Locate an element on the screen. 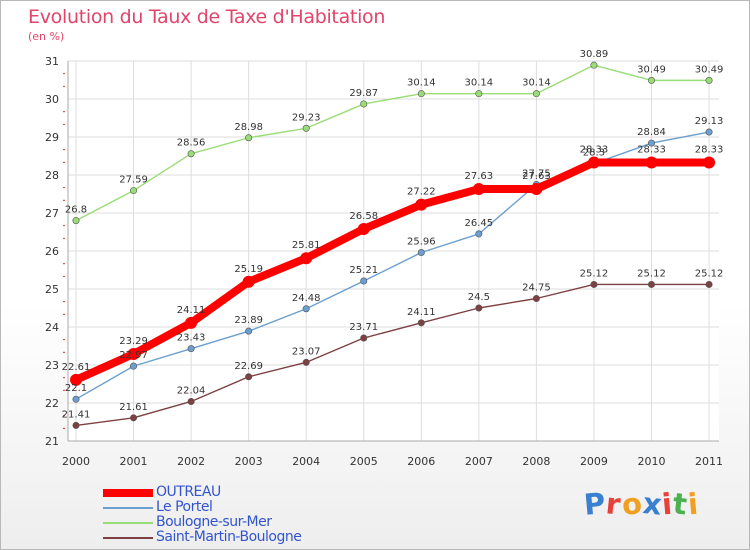 This screenshot has width=750, height=550. data-label: 21.61 is located at coordinates (133, 407).